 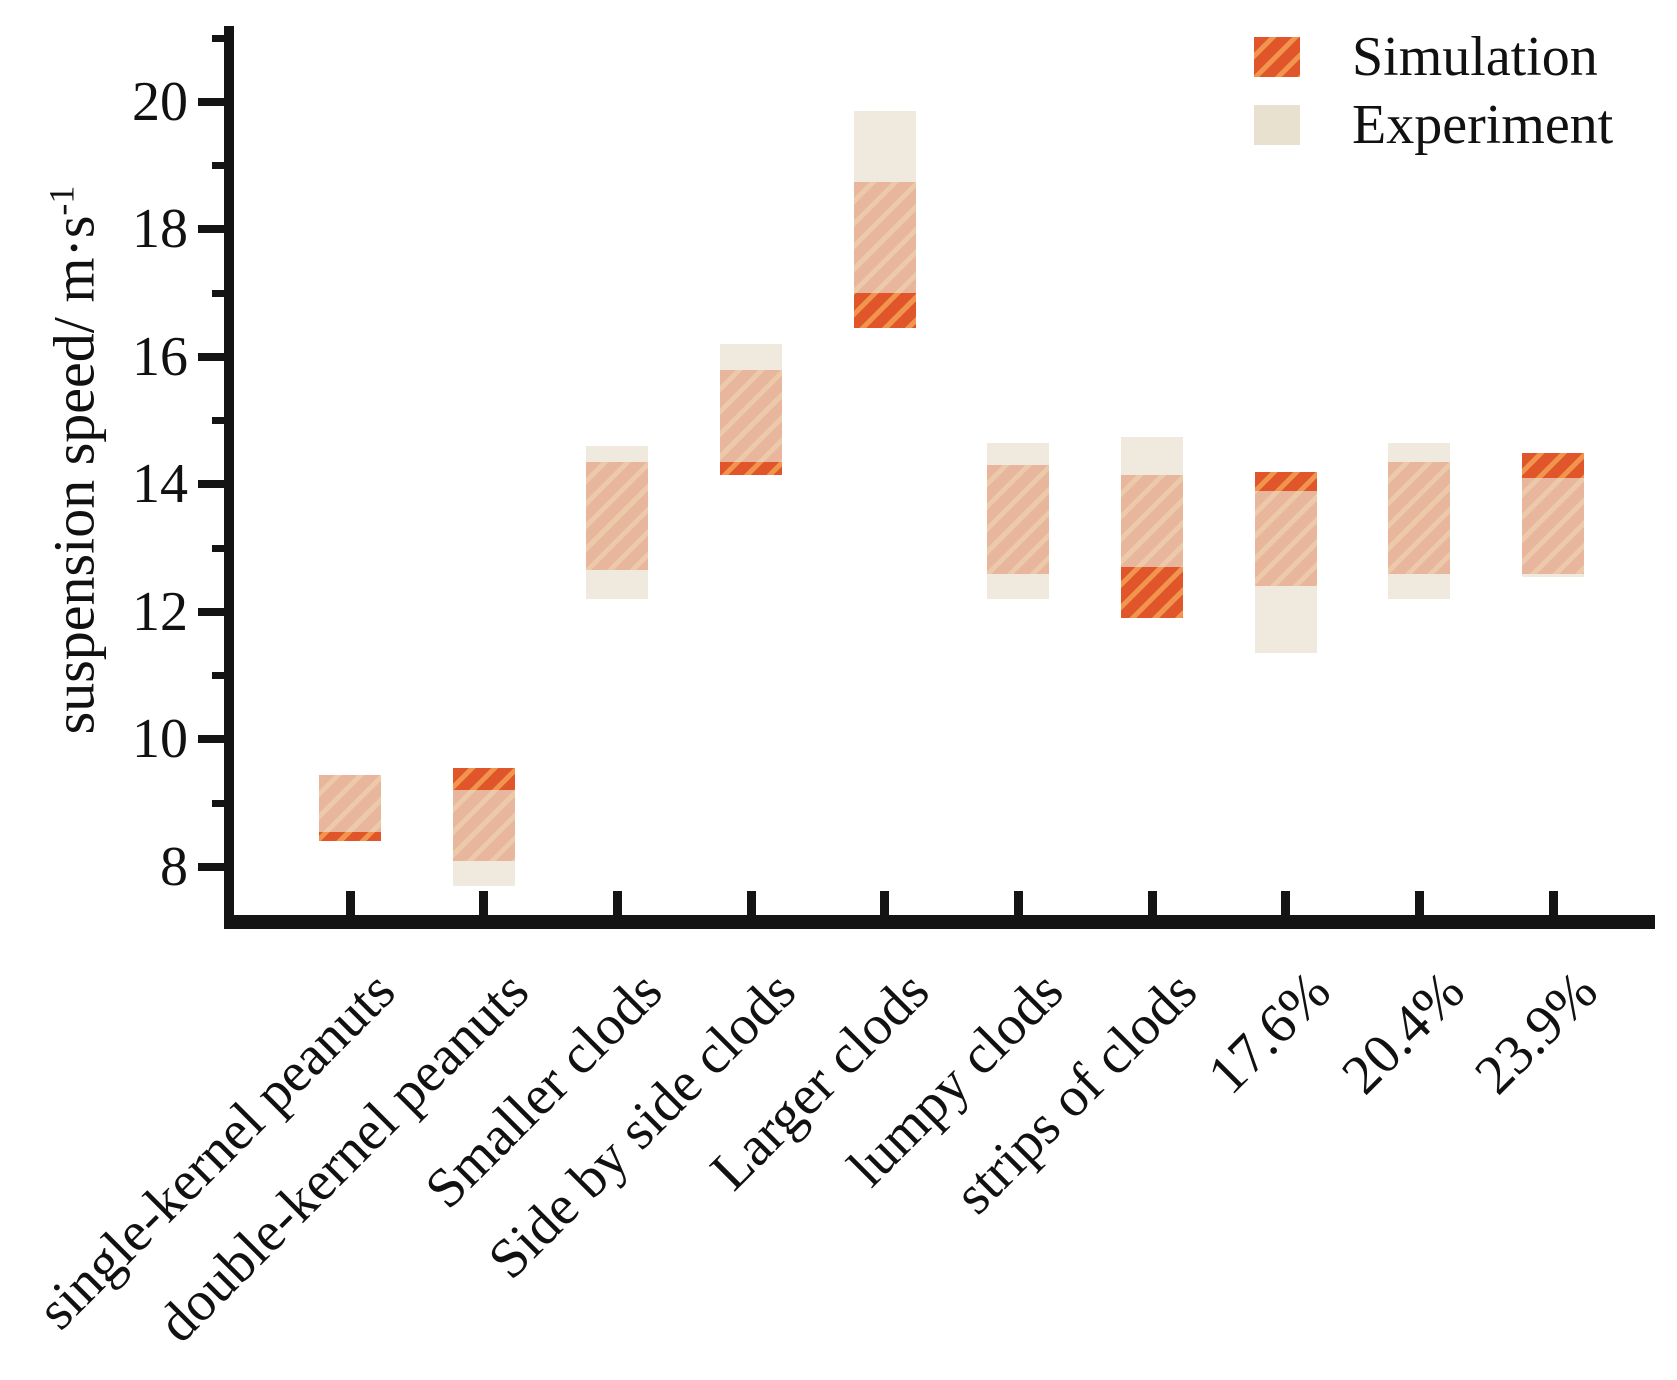 What do you see at coordinates (1536, 1033) in the screenshot?
I see `x-category-label: 23.9%` at bounding box center [1536, 1033].